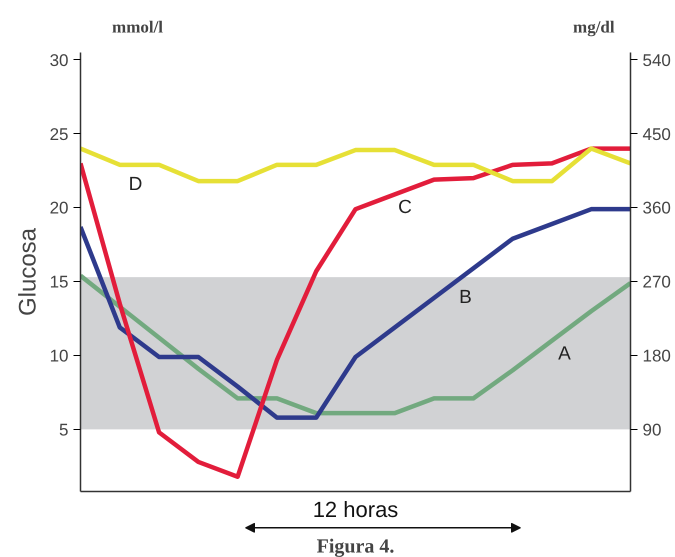  Describe the element at coordinates (59, 134) in the screenshot. I see `y-tick-label: 25` at that location.